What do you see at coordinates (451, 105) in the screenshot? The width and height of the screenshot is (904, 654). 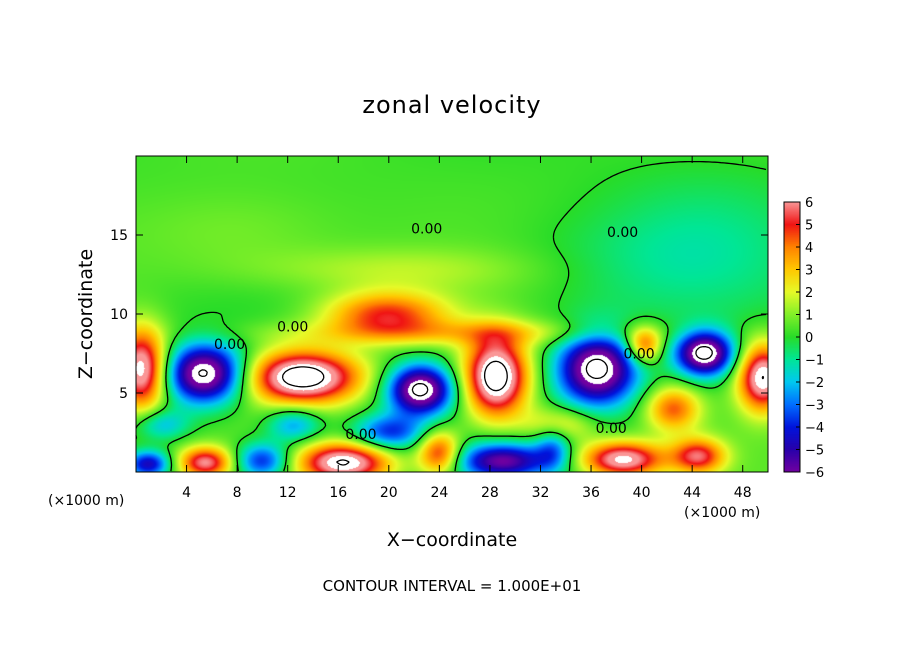 I see `chart-title: zonal velocity` at bounding box center [451, 105].